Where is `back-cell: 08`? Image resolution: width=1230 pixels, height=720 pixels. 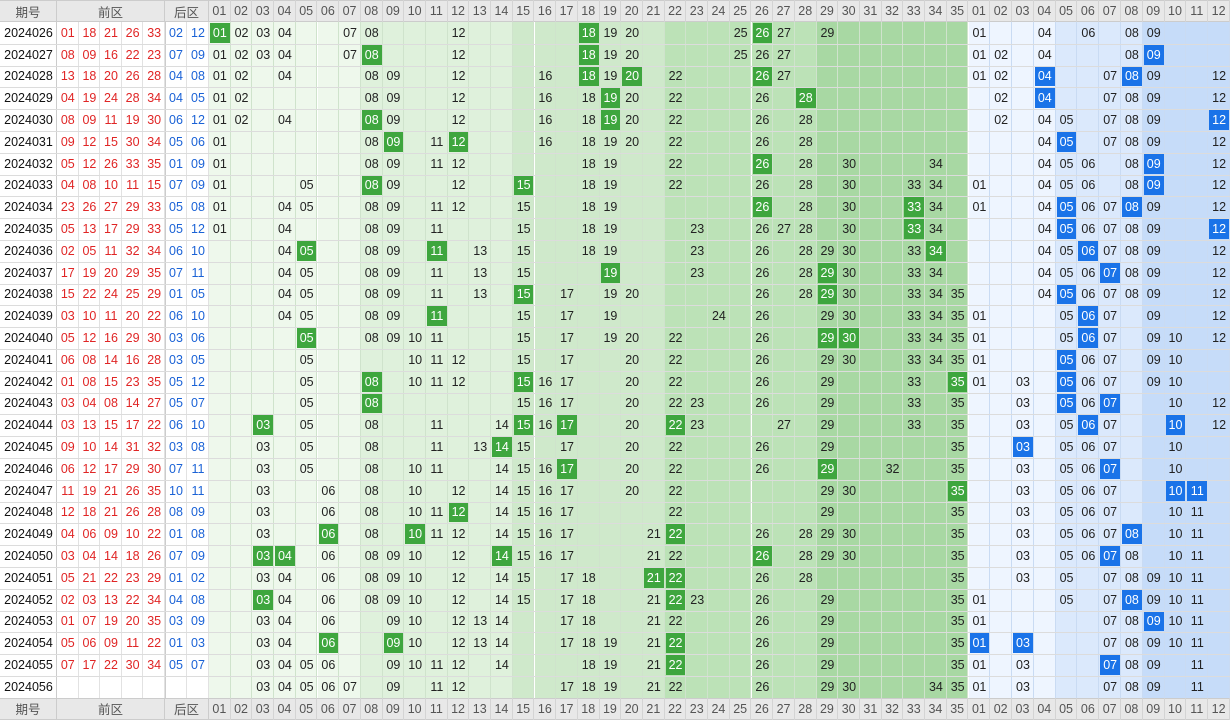 back-cell: 08 is located at coordinates (1131, 185).